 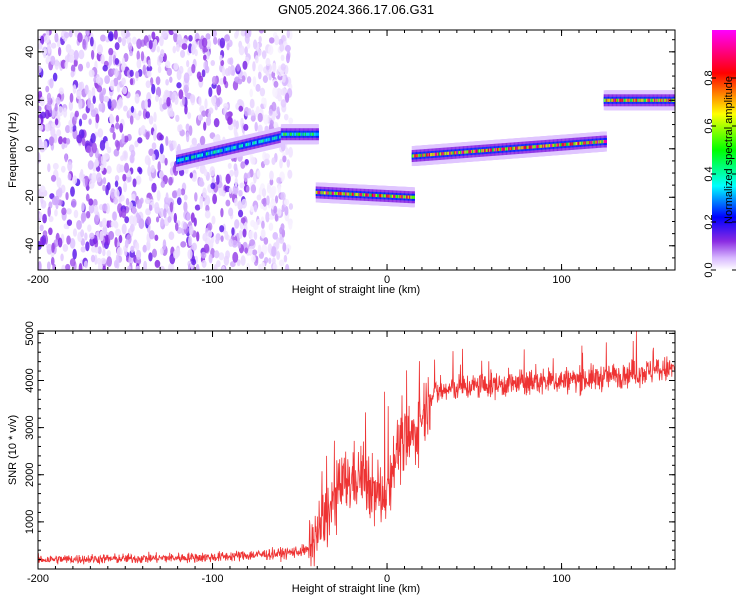 I want to click on y-tick-label: -20, so click(x=30, y=197).